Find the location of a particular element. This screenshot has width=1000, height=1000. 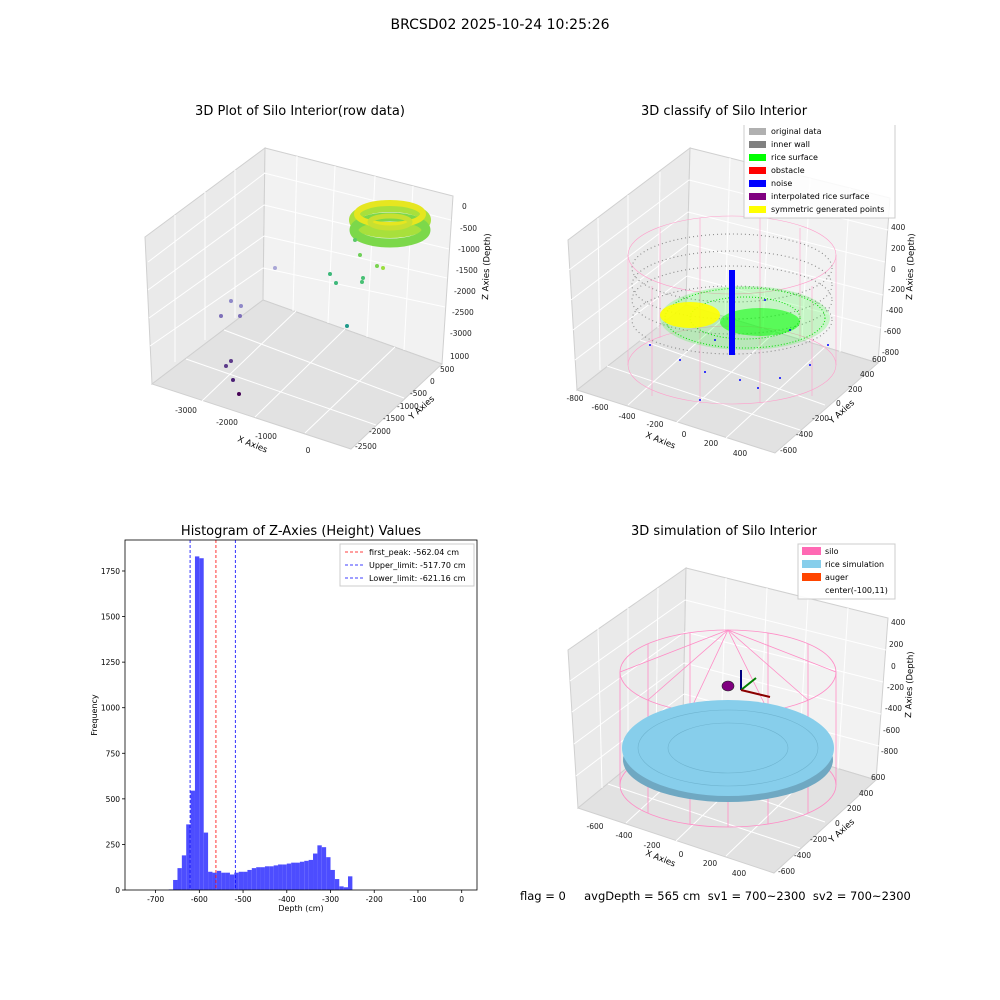

noise-points is located at coordinates (739, 335).